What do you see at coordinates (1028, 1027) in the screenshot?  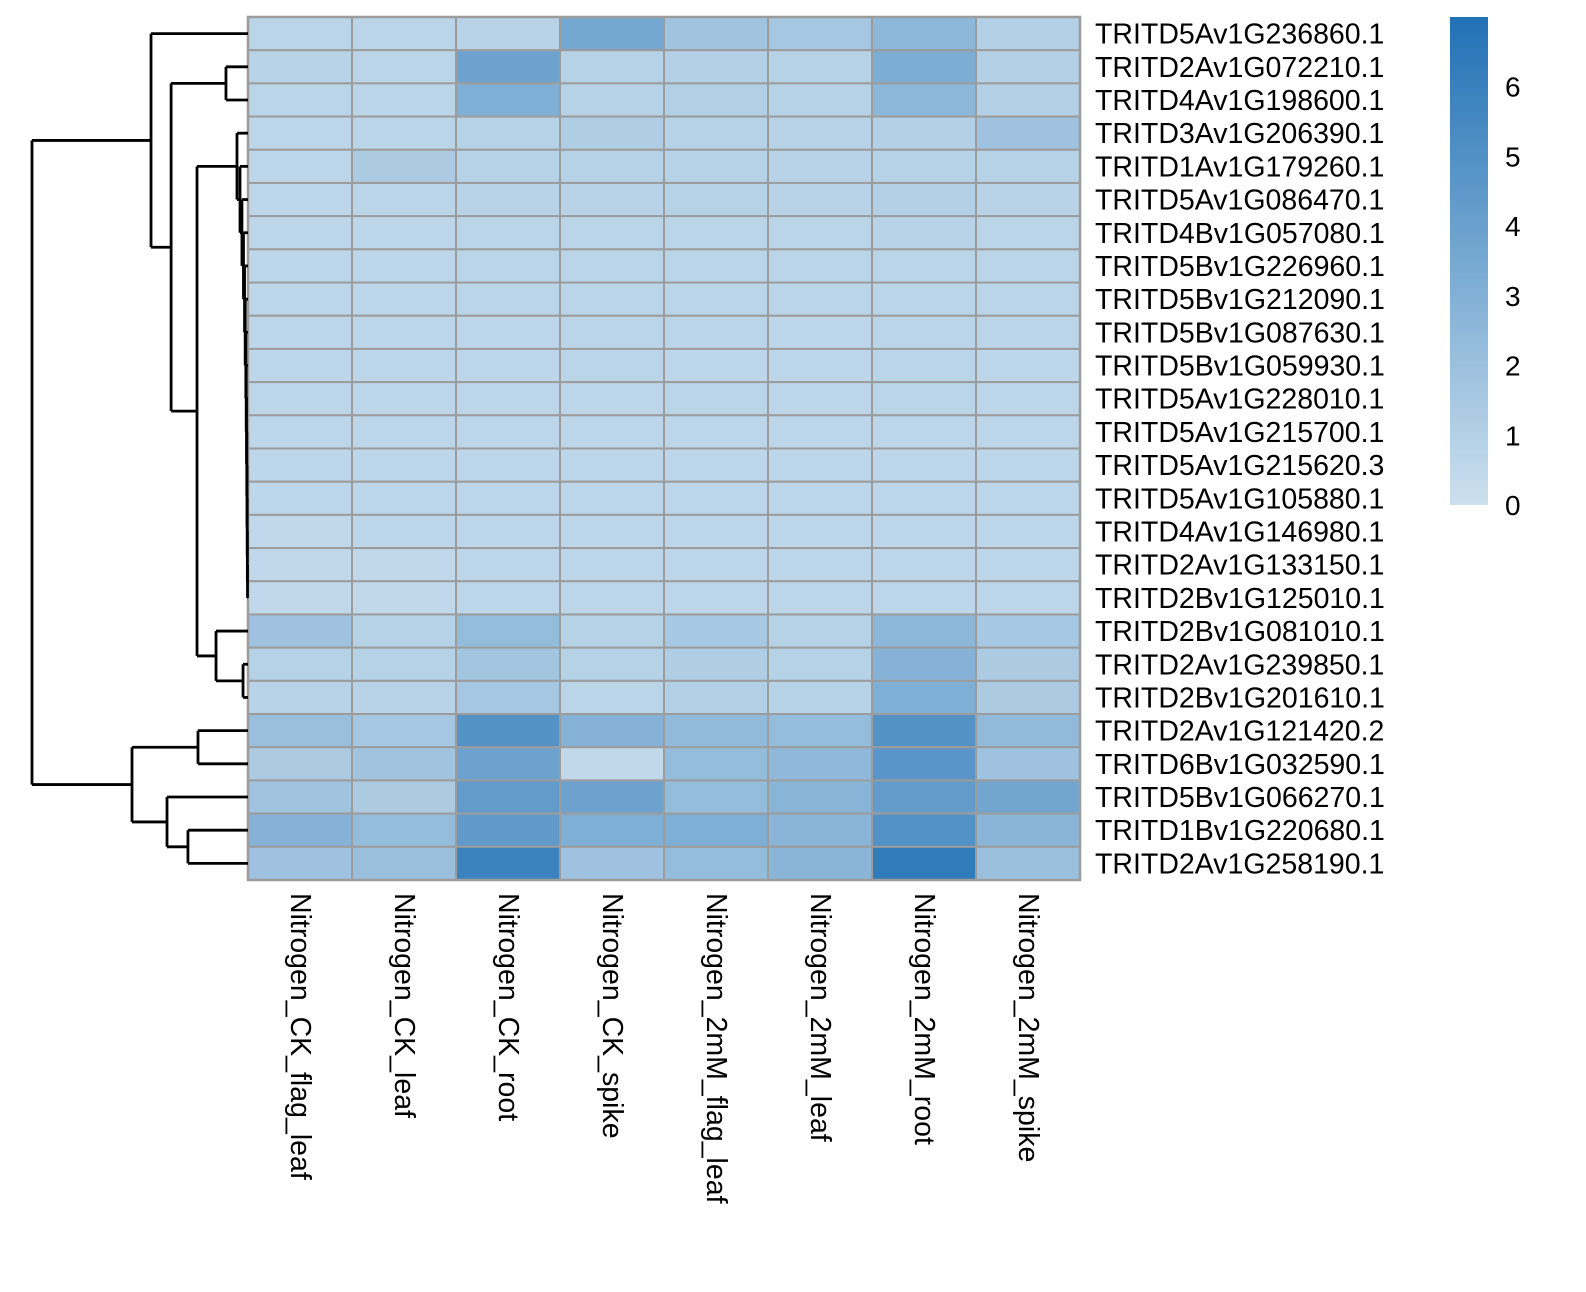 I see `column-label: Nitrogen_2mM_spike` at bounding box center [1028, 1027].